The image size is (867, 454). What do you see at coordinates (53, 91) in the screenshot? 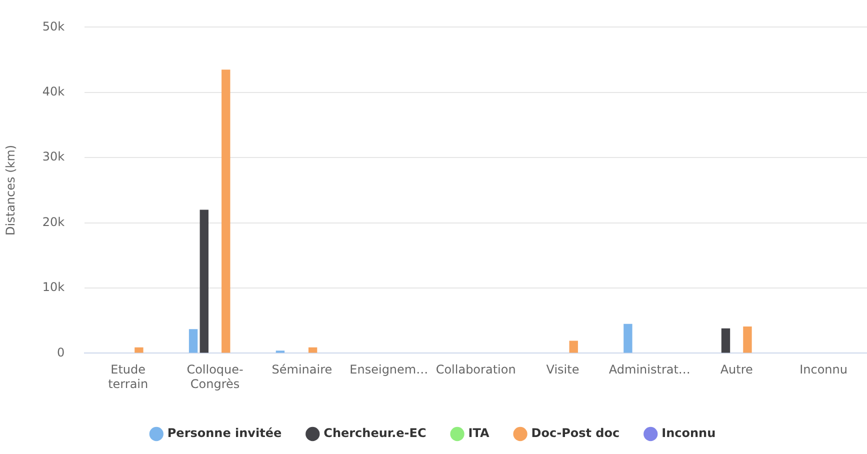
I see `y-tick-label: 40k` at bounding box center [53, 91].